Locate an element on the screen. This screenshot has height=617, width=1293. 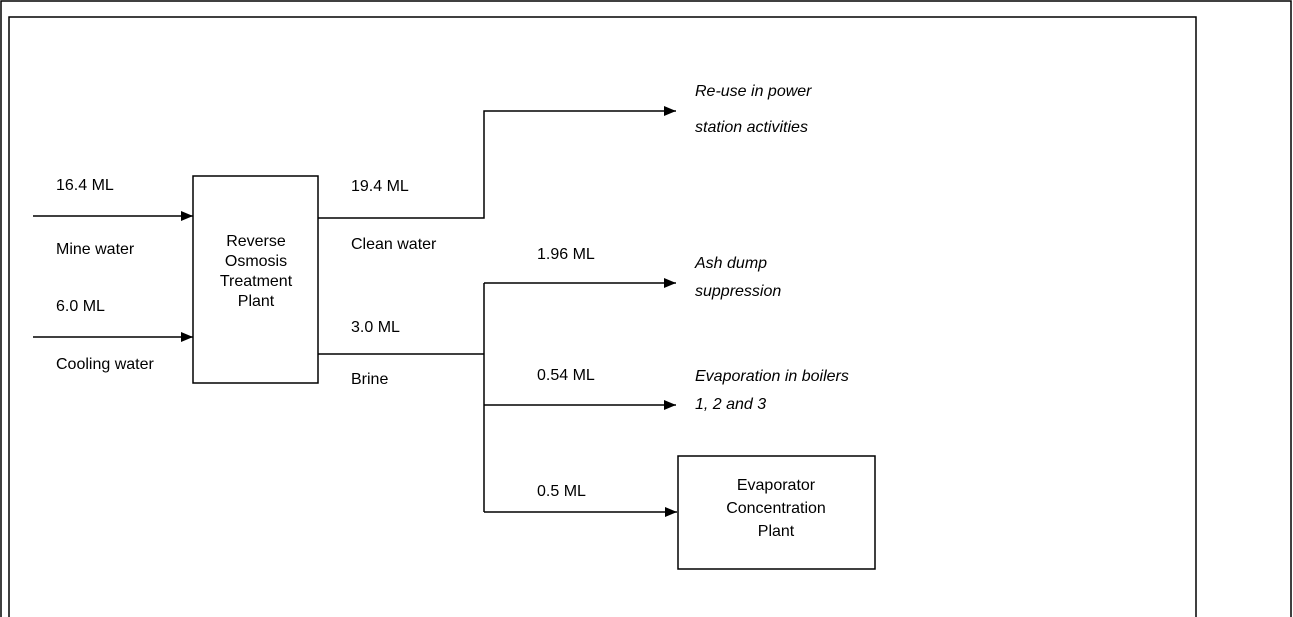
destination-label: Ash dump is located at coordinates (730, 263).